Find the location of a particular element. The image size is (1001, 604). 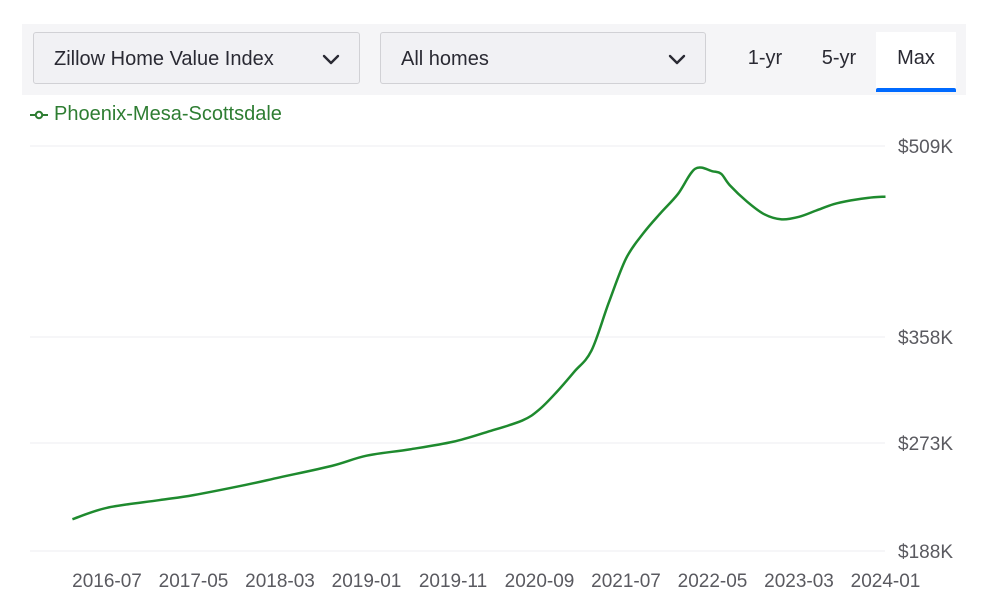

range-max-button: Max is located at coordinates (916, 62).